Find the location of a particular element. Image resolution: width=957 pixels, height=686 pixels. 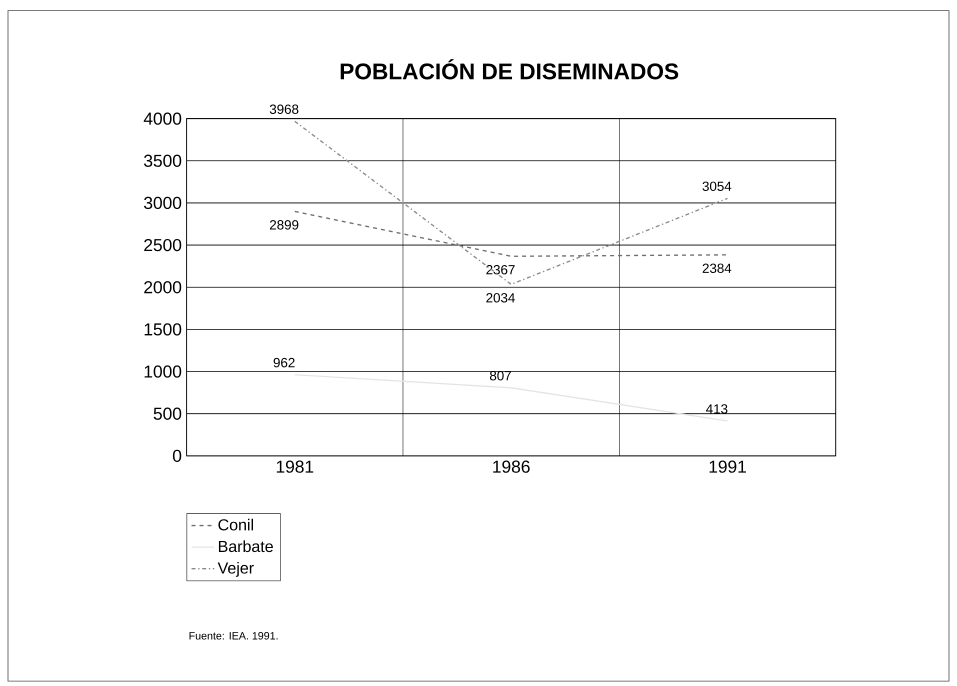

data-label: 2384 is located at coordinates (717, 268).